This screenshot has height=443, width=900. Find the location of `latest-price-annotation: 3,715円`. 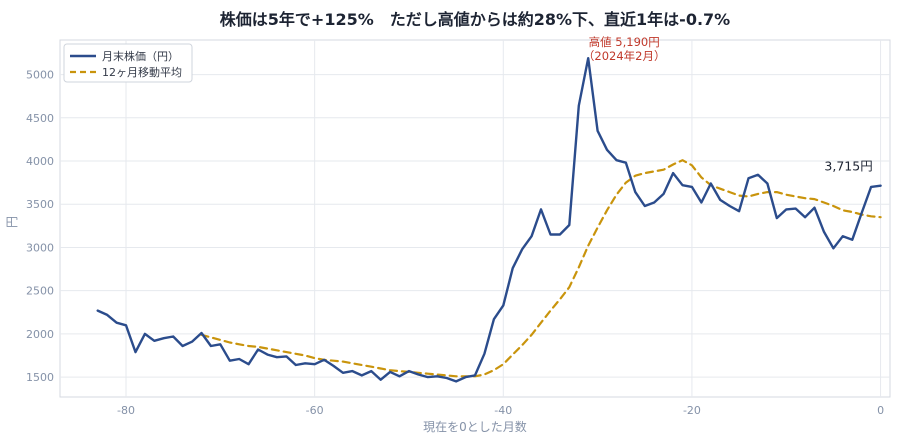

latest-price-annotation: 3,715円 is located at coordinates (848, 166).